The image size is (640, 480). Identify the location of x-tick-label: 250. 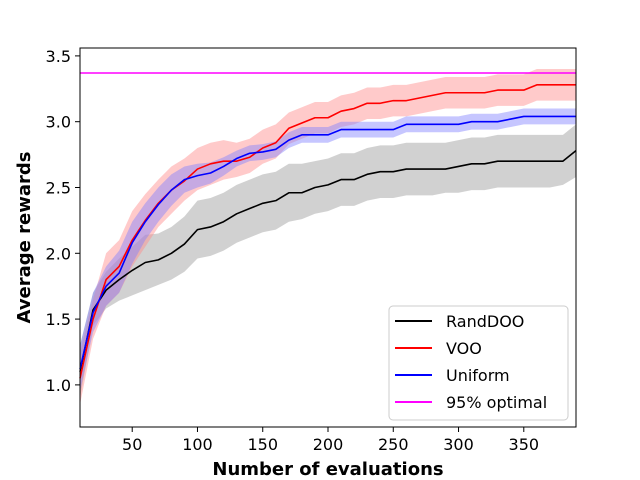
(393, 444).